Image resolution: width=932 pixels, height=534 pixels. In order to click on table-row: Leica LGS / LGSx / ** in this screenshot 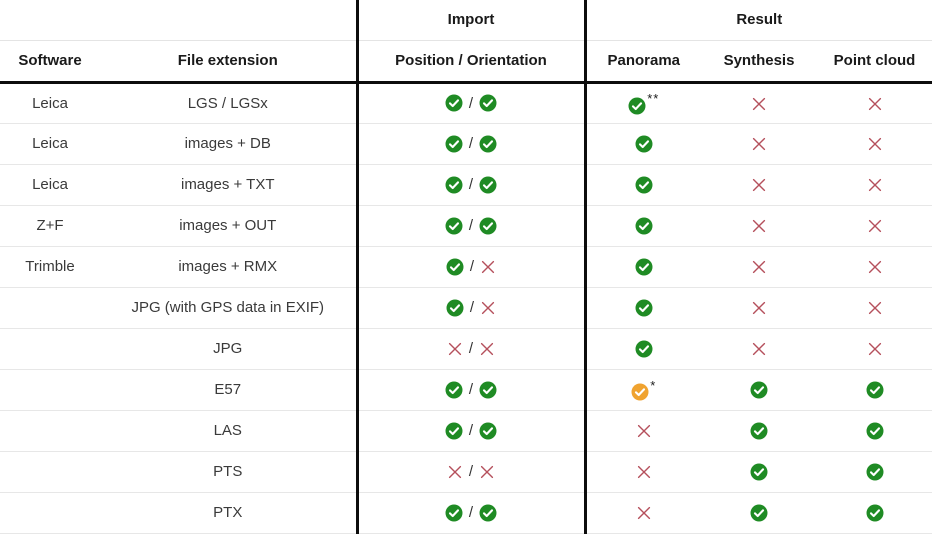, I will do `click(466, 103)`.